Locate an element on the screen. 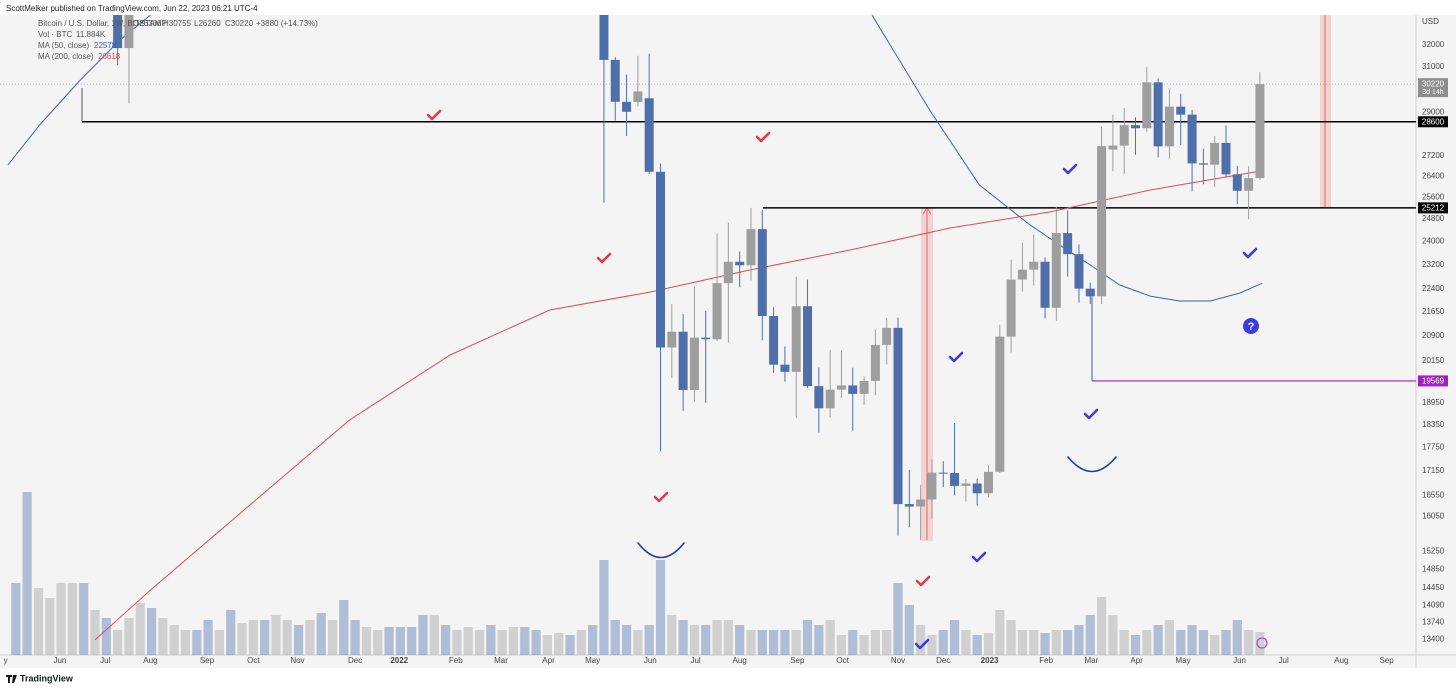 This screenshot has height=689, width=1456. legend-ma50: MA (50, close) is located at coordinates (63, 45).